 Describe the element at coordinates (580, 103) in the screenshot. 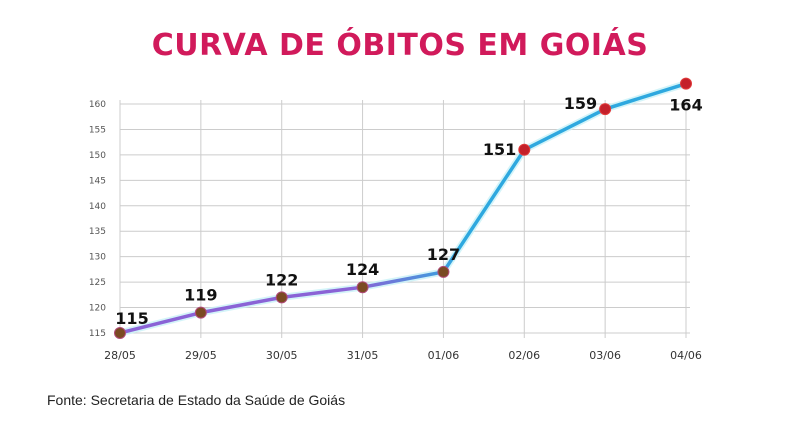

I see `data-label: 159` at that location.